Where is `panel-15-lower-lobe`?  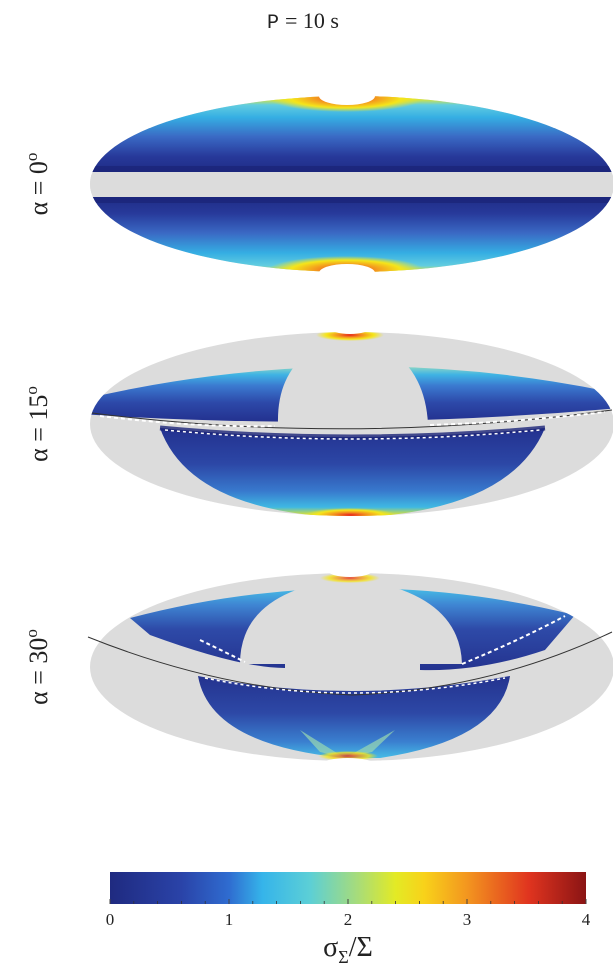 panel-15-lower-lobe is located at coordinates (352, 472).